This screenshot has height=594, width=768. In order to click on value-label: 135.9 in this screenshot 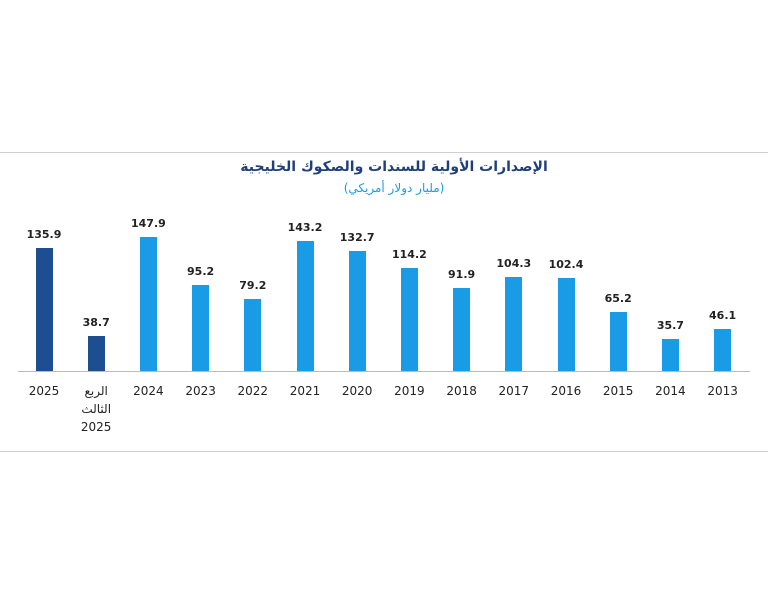, I will do `click(44, 234)`.